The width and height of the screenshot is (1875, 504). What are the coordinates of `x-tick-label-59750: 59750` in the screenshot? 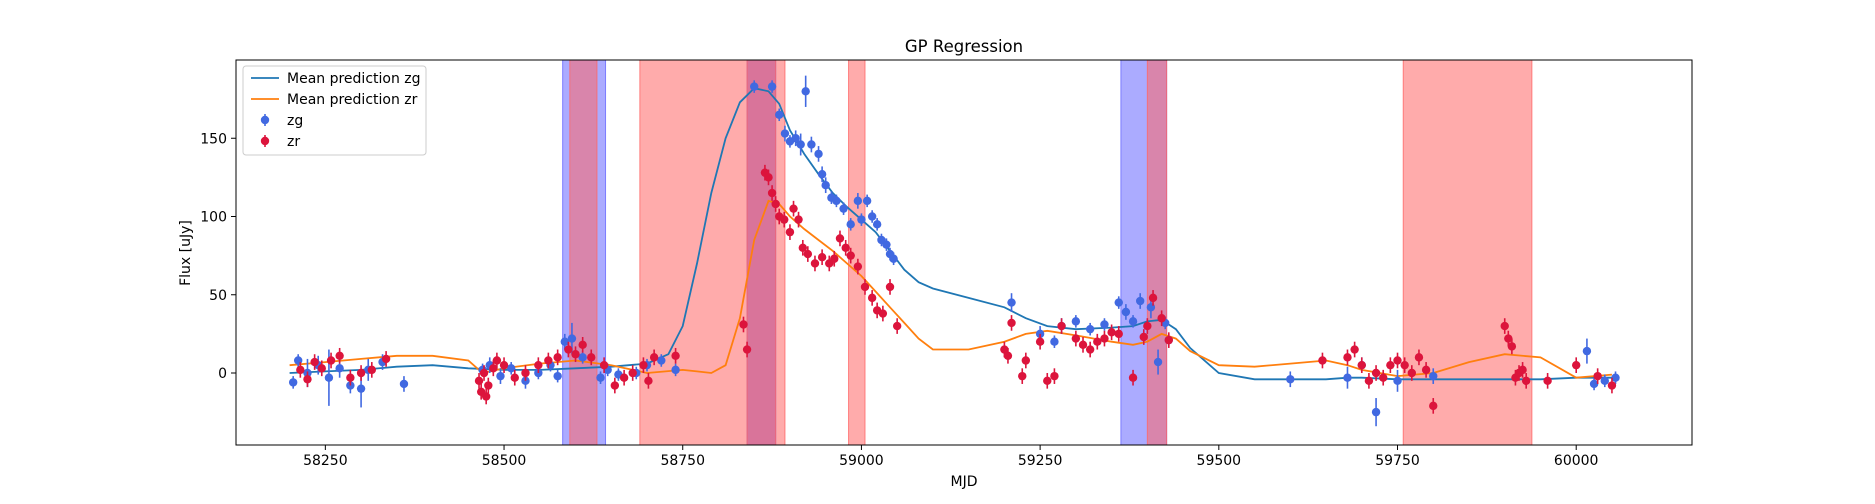 It's located at (1397, 461).